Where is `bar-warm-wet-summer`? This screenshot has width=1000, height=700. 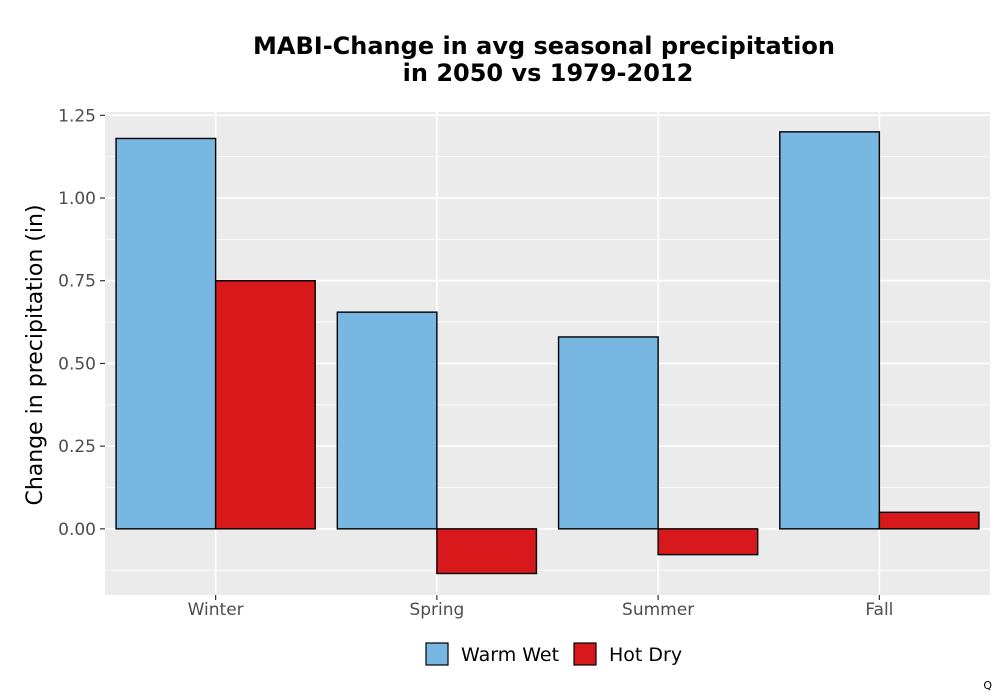
bar-warm-wet-summer is located at coordinates (608, 433).